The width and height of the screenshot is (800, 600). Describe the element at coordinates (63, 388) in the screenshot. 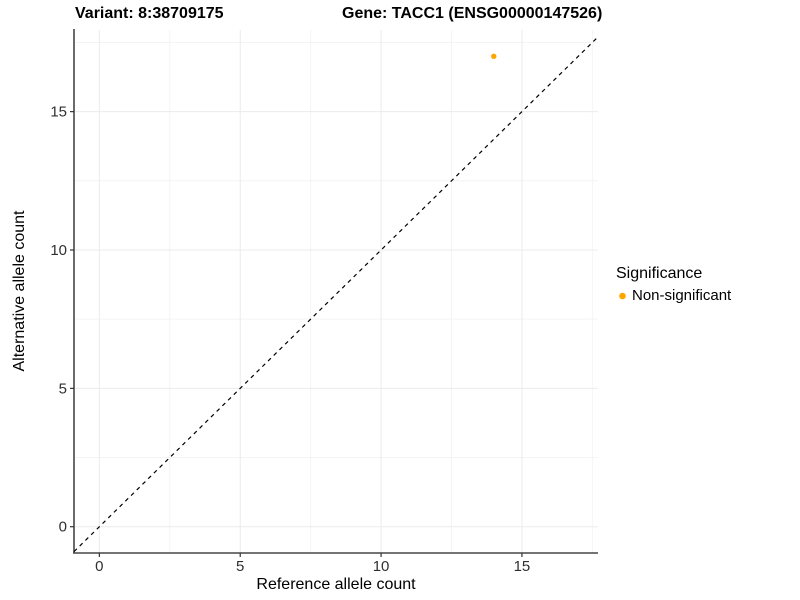

I see `y-tick-label: 5` at that location.